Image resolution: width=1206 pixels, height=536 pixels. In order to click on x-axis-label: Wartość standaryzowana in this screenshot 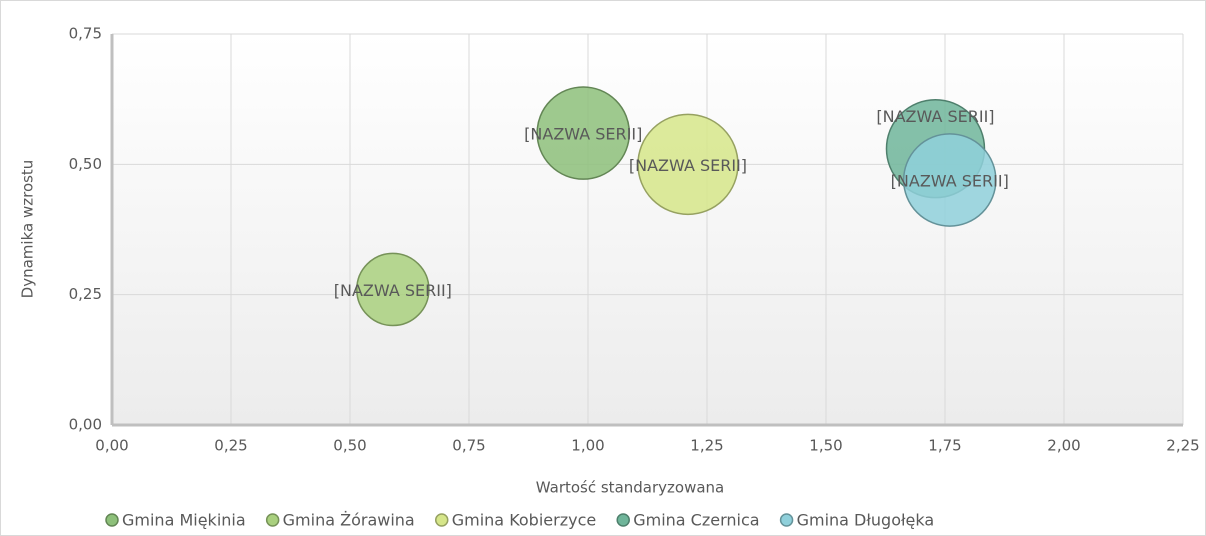, I will do `click(630, 488)`.